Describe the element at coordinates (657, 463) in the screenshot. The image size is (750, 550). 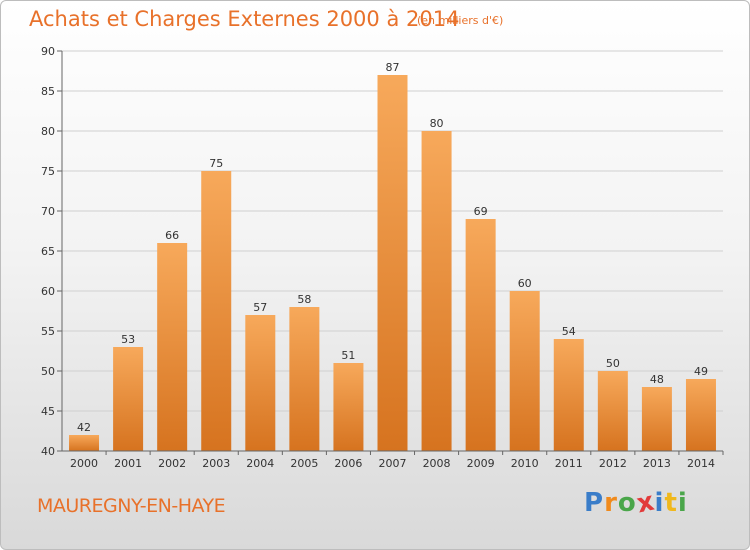
I see `x-tick-label: 2013` at that location.